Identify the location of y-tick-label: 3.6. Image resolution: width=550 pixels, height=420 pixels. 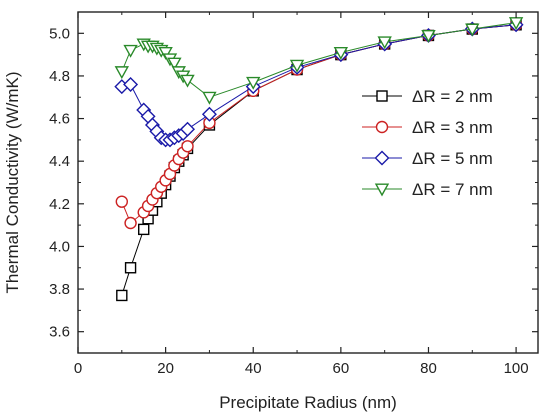
(59, 332).